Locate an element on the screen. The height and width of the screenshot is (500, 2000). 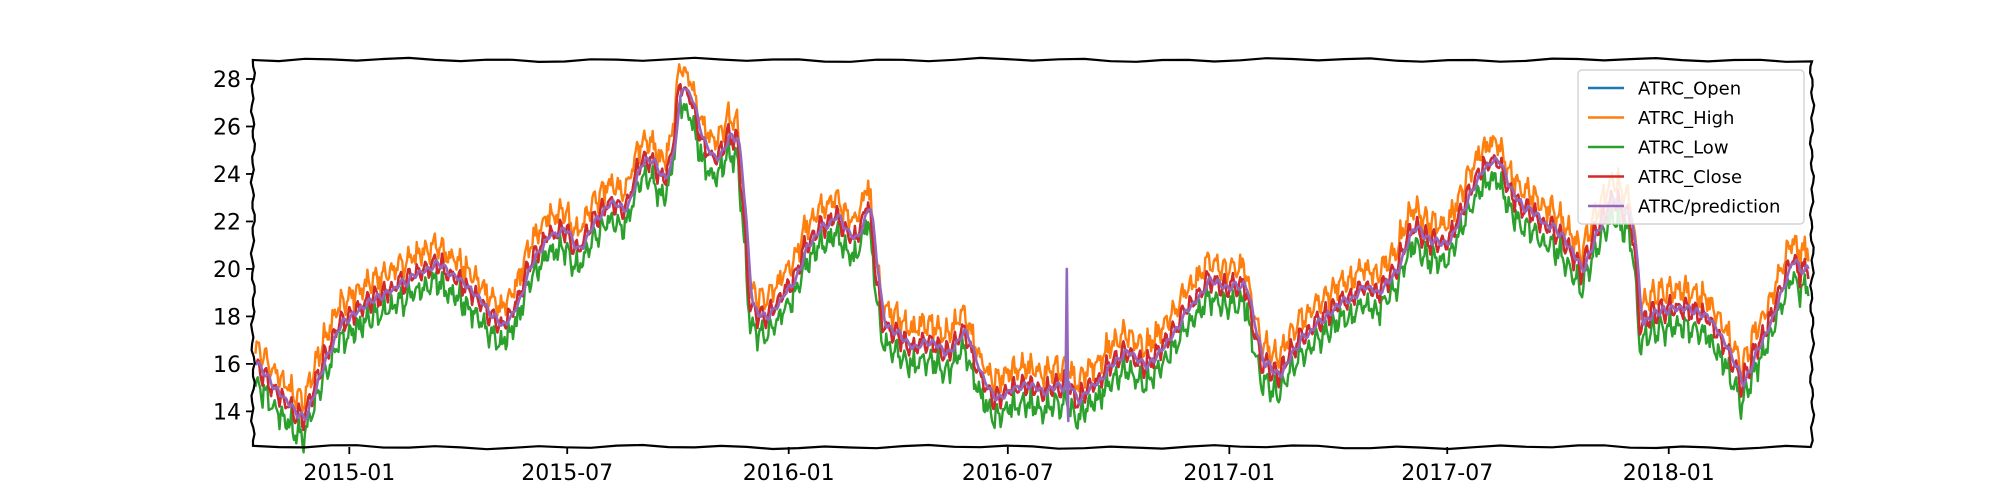
y-axis: 14 16 18 20 22 24 26 28 is located at coordinates (233, 246).